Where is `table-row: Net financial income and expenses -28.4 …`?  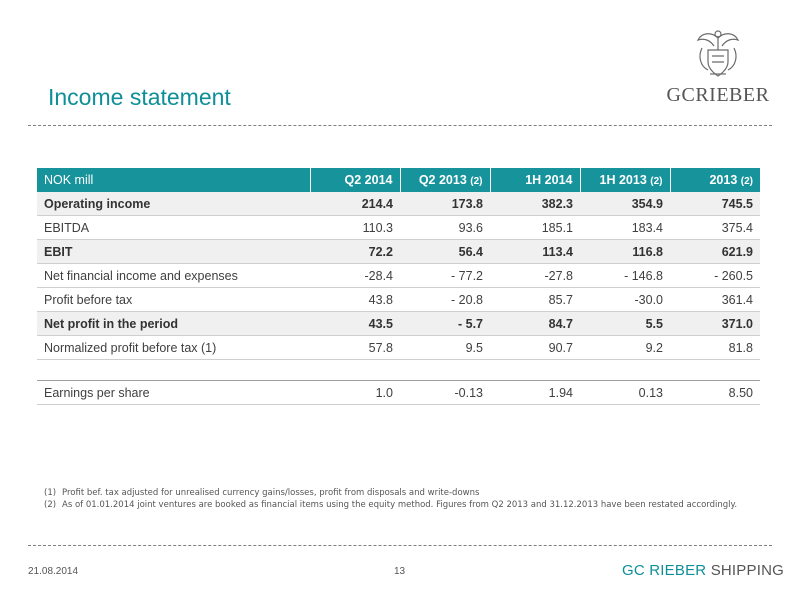 table-row: Net financial income and expenses -28.4 … is located at coordinates (398, 275).